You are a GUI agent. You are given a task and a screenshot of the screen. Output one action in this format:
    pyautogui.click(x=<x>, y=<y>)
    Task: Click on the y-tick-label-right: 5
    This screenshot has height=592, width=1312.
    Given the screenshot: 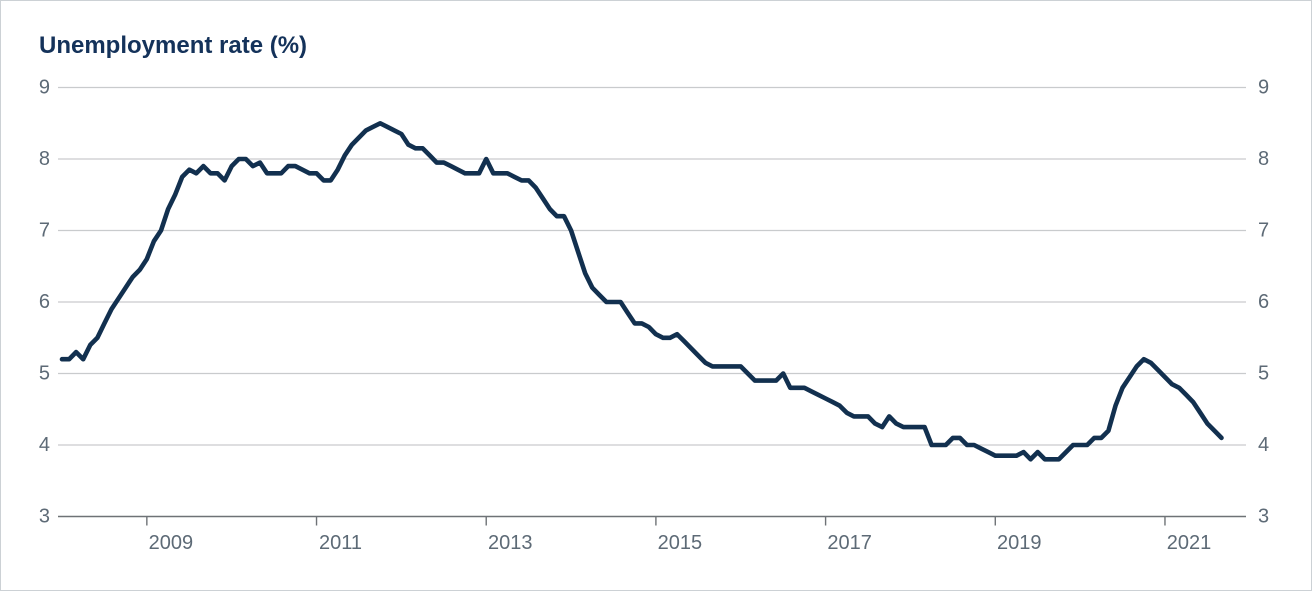 What is the action you would take?
    pyautogui.click(x=1263, y=374)
    